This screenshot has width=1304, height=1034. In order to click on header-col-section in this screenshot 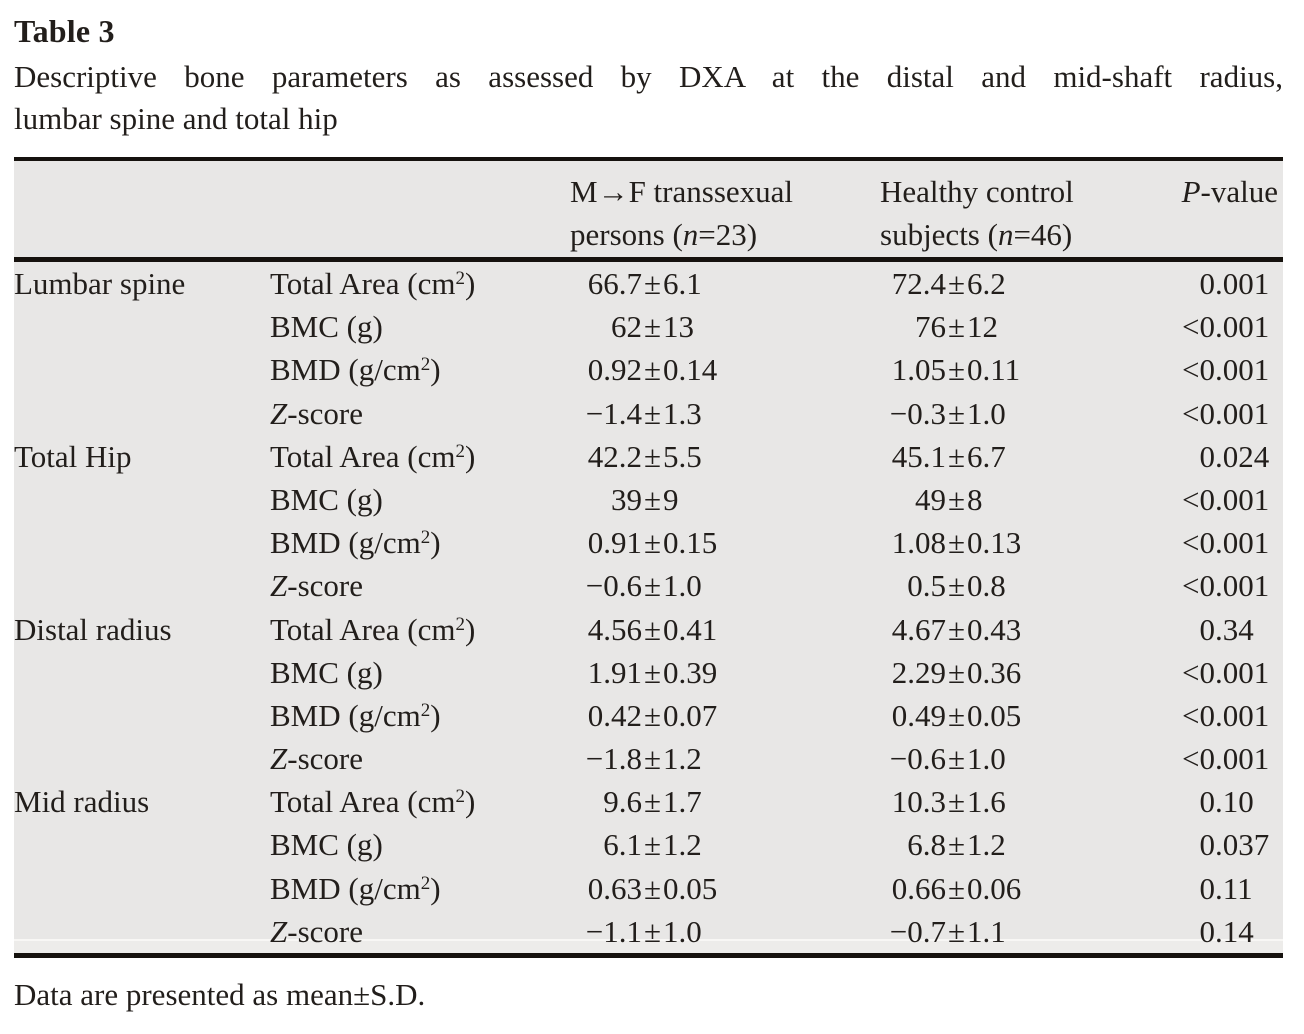, I will do `click(142, 213)`.